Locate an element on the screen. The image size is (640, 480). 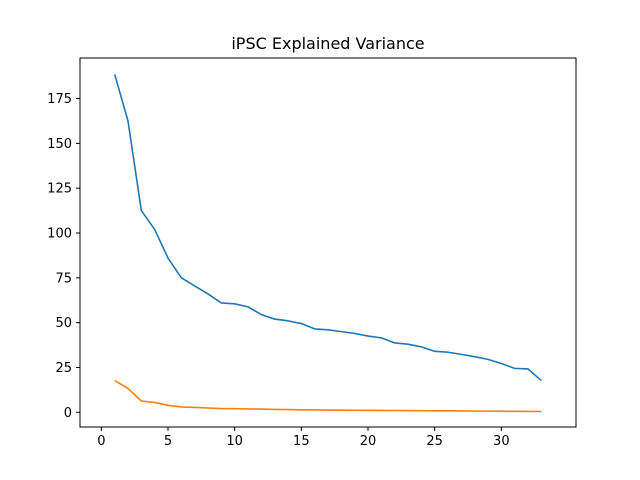
y-tick-label: 125 is located at coordinates (59, 189).